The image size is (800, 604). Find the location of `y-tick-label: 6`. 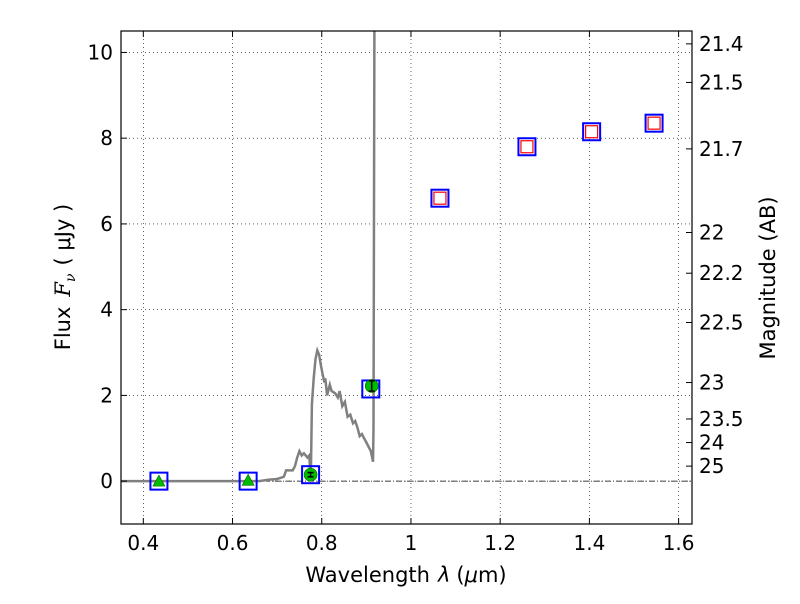

y-tick-label: 6 is located at coordinates (106, 224).